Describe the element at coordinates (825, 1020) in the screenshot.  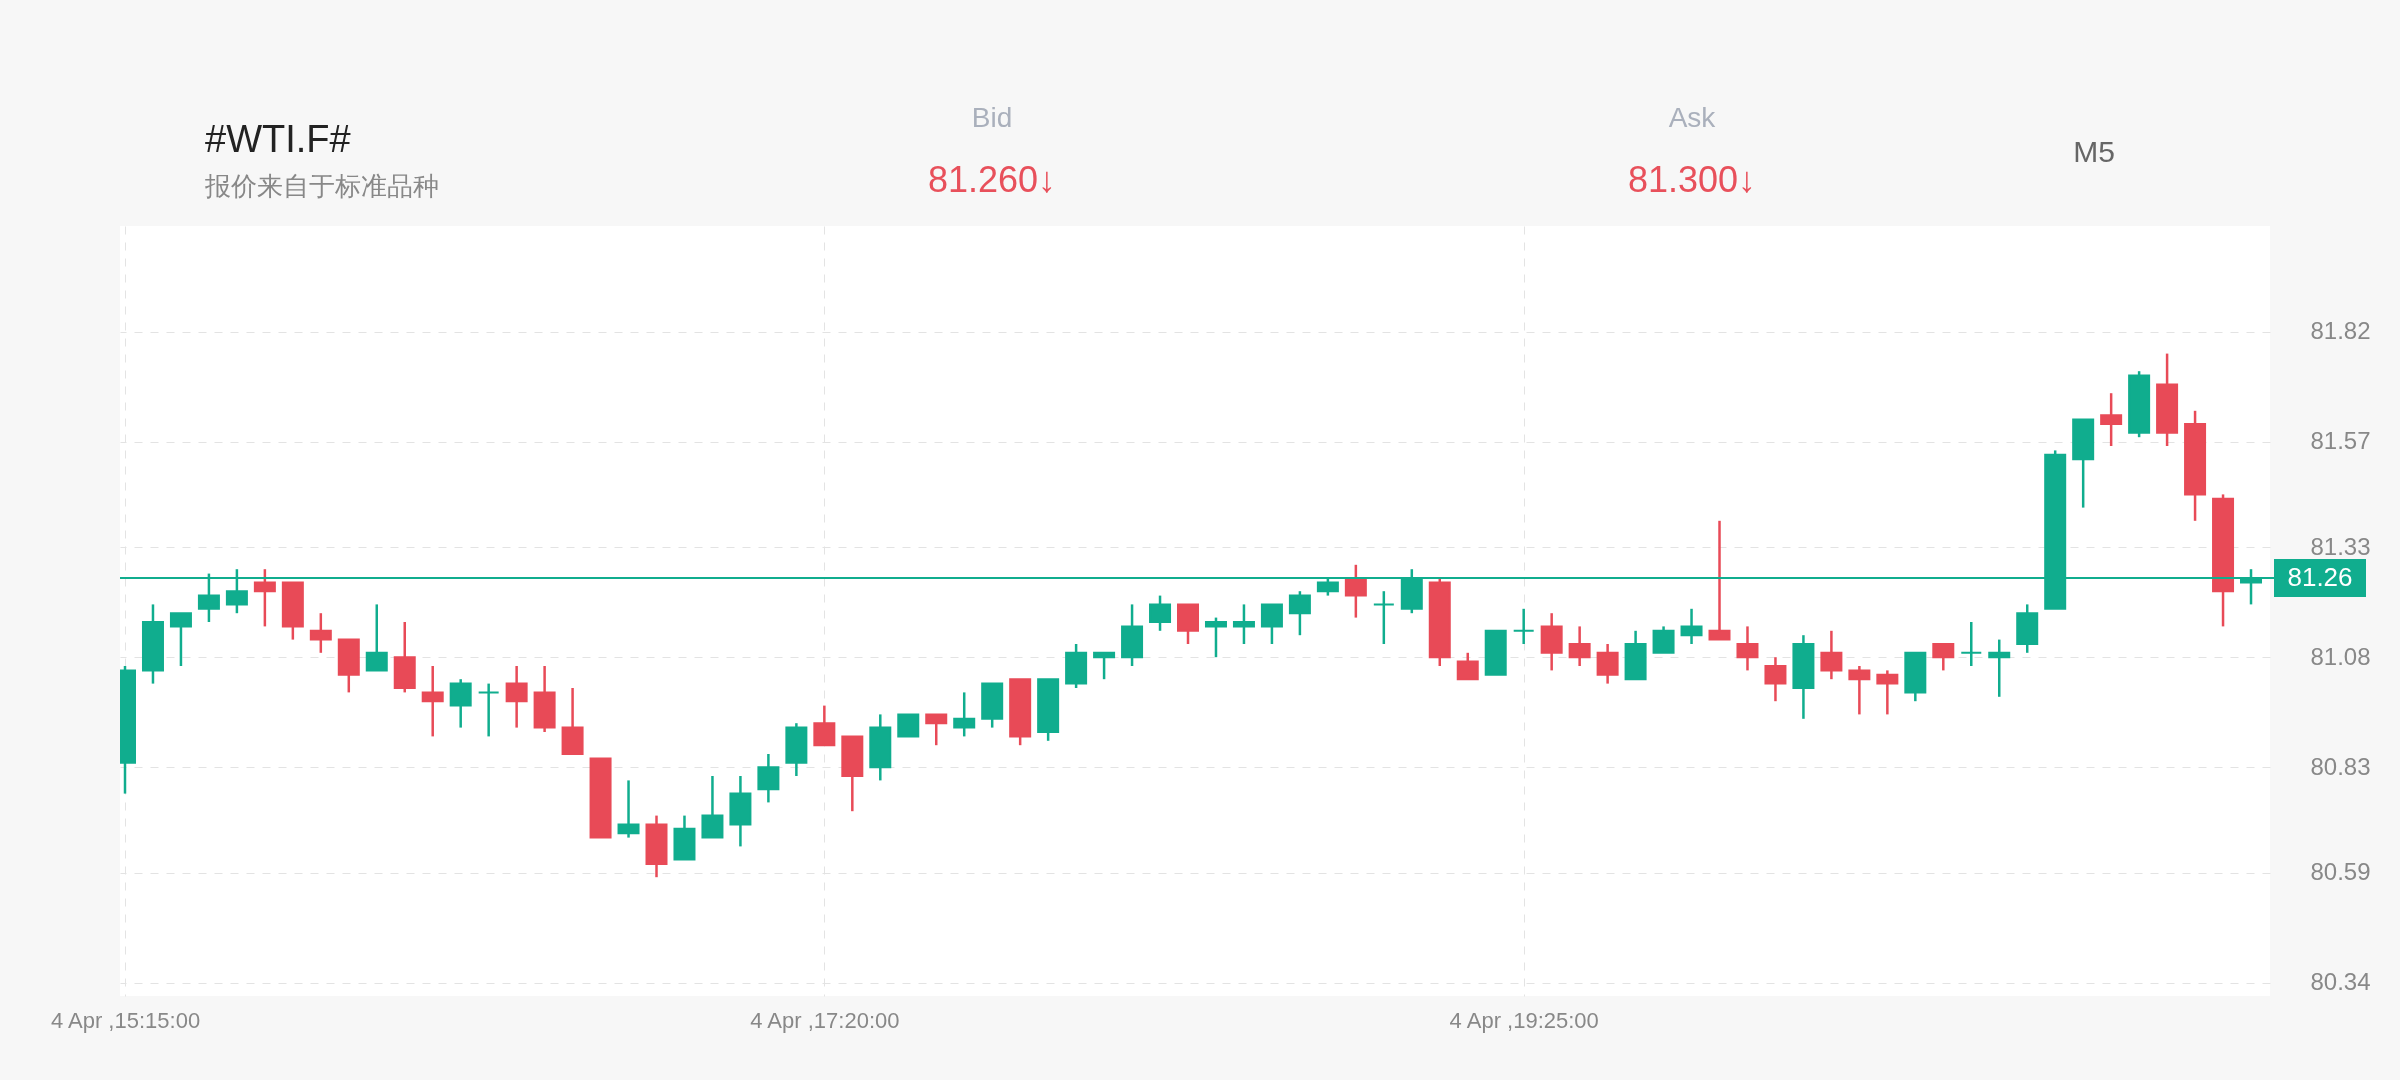
I see `x-tick-label: 4 Apr ,17:20:00` at that location.